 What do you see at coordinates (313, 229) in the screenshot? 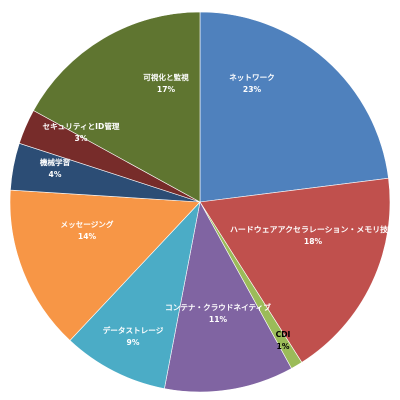
I see `slice-label-2: ハードウェアアクセラレーション・メモリ技術` at bounding box center [313, 229].